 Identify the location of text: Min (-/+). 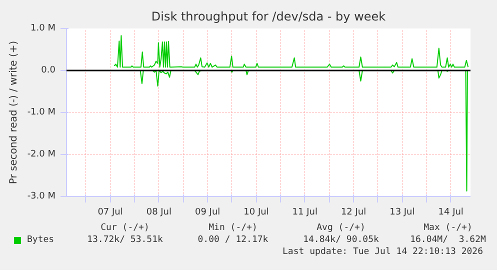
(233, 228).